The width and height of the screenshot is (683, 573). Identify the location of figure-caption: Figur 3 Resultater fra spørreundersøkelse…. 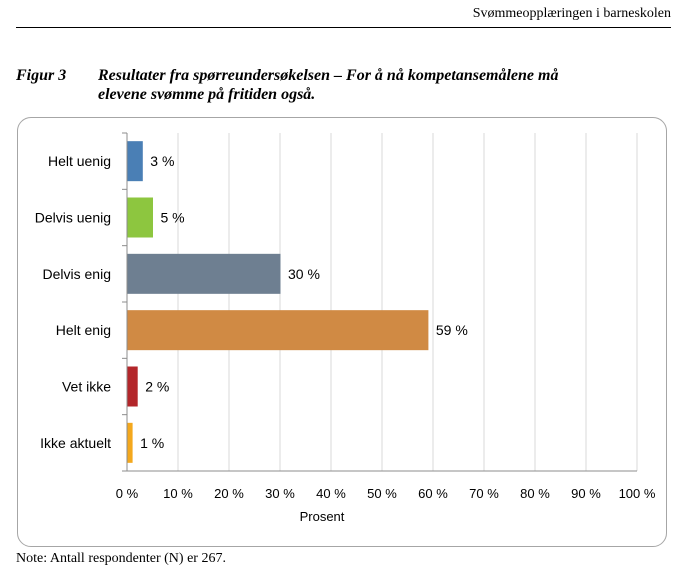
(341, 85).